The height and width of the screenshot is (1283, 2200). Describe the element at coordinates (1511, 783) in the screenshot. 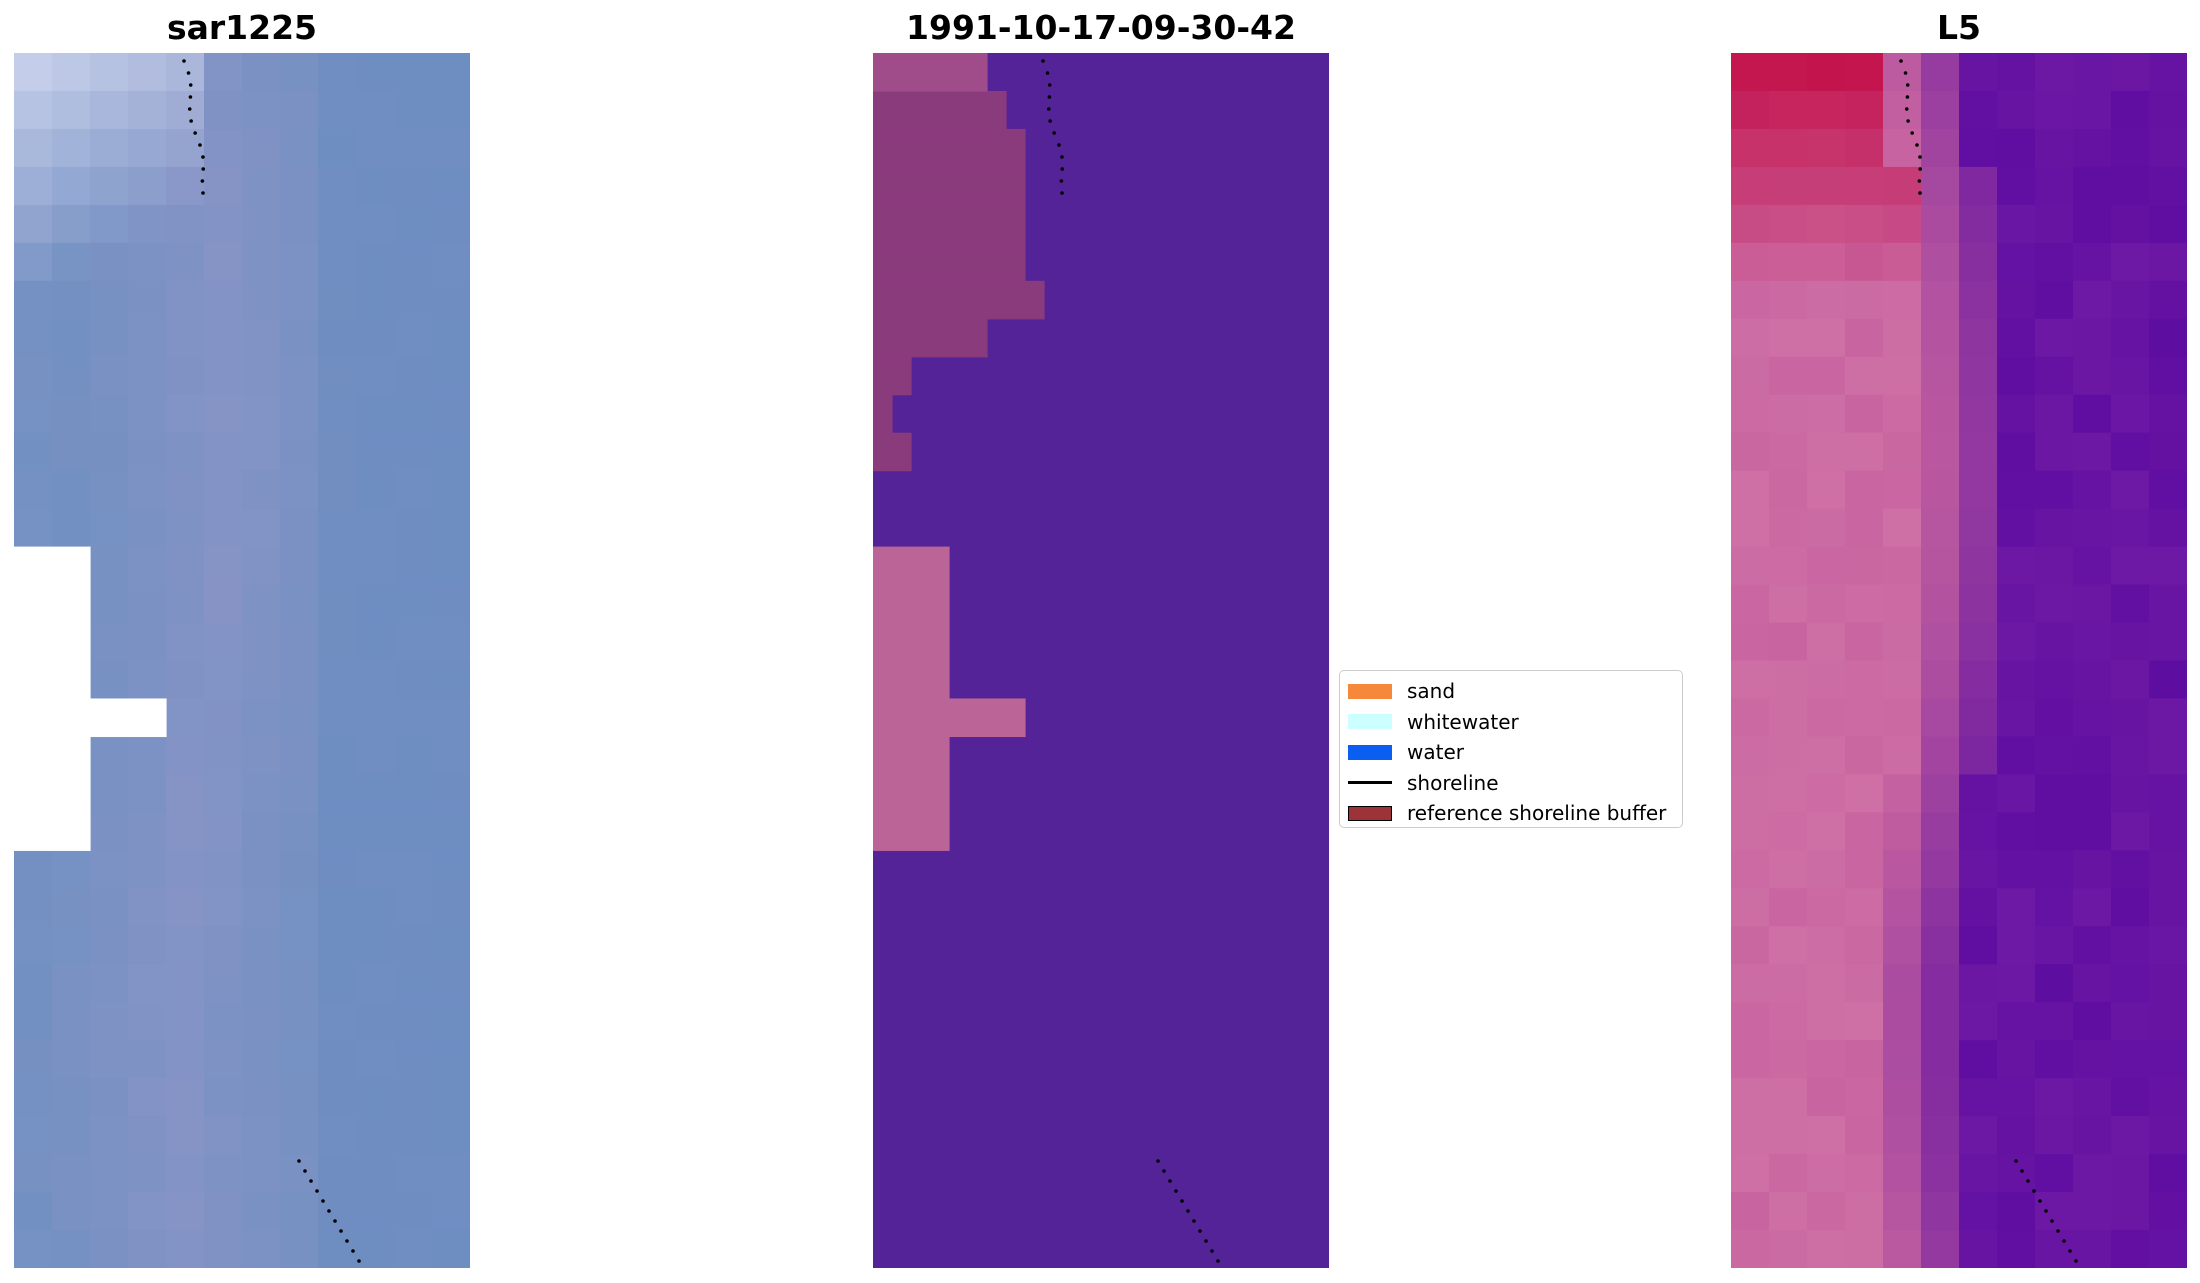

I see `legend-item-shoreline: shoreline` at that location.